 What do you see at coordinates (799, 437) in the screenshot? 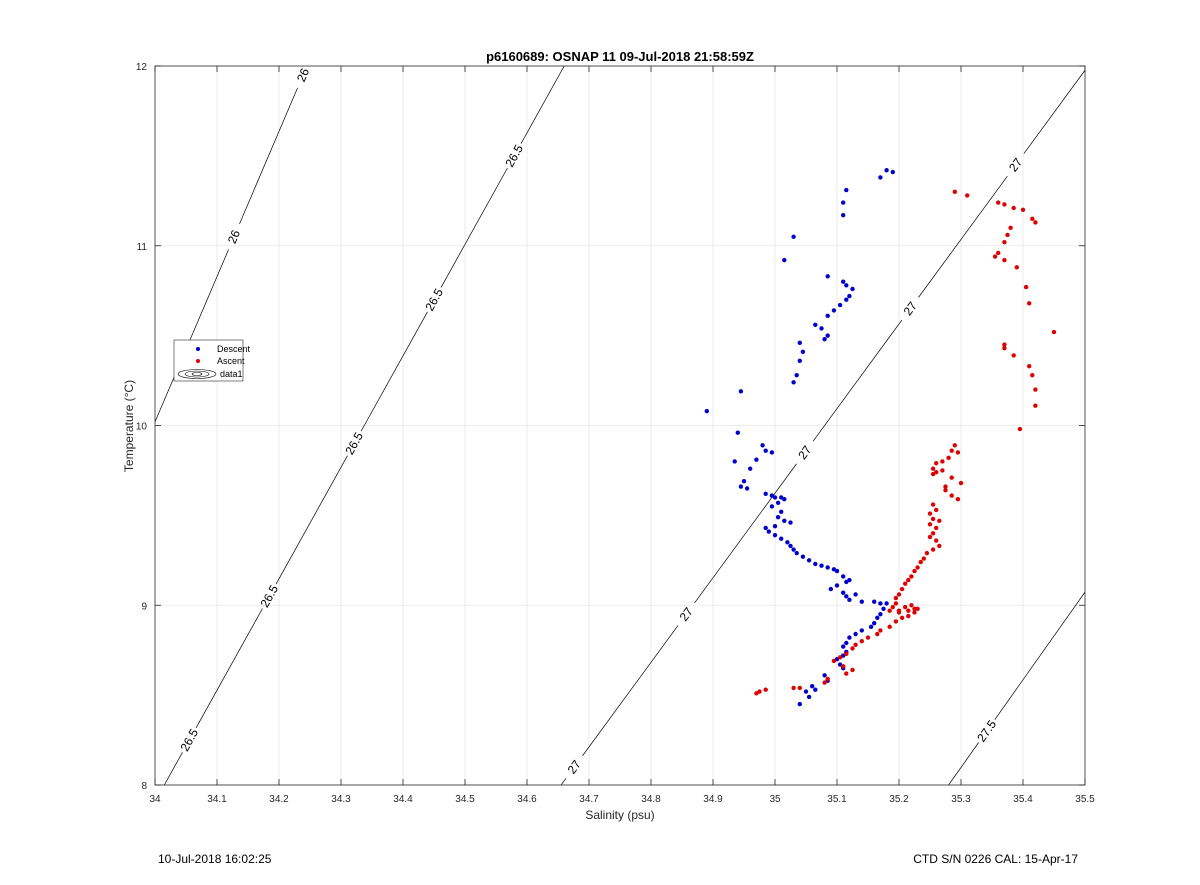
I see `descent-series` at bounding box center [799, 437].